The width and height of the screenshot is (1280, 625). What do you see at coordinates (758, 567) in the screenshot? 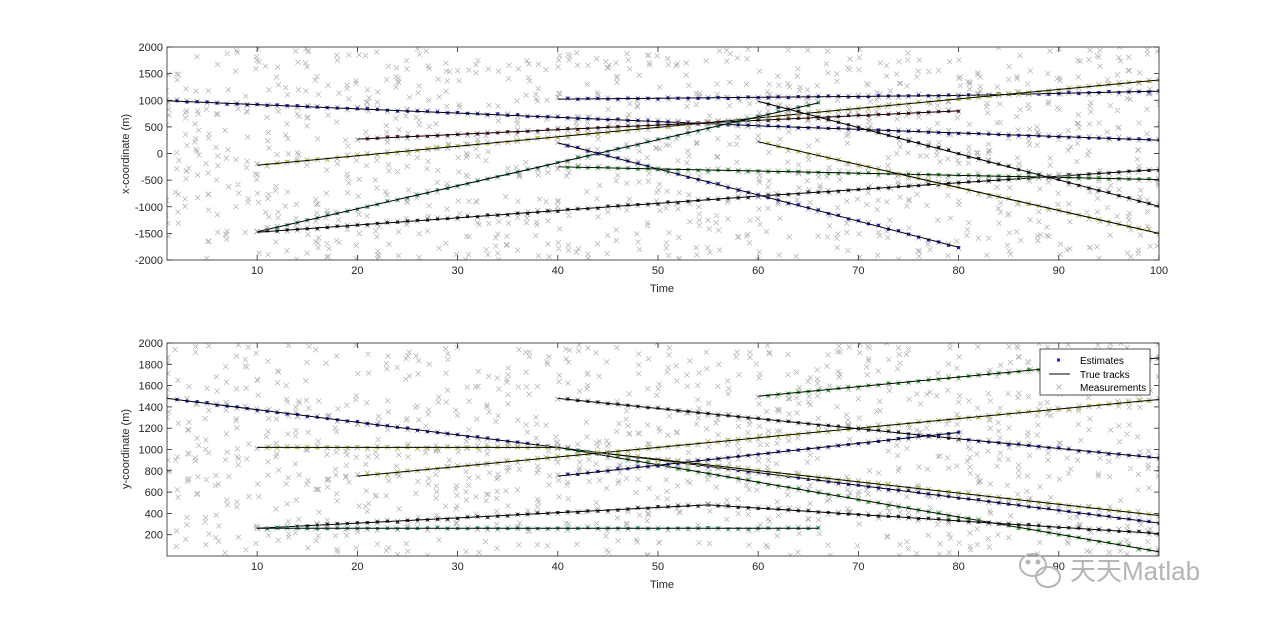
I see `bottom-xtick-label: 60` at bounding box center [758, 567].